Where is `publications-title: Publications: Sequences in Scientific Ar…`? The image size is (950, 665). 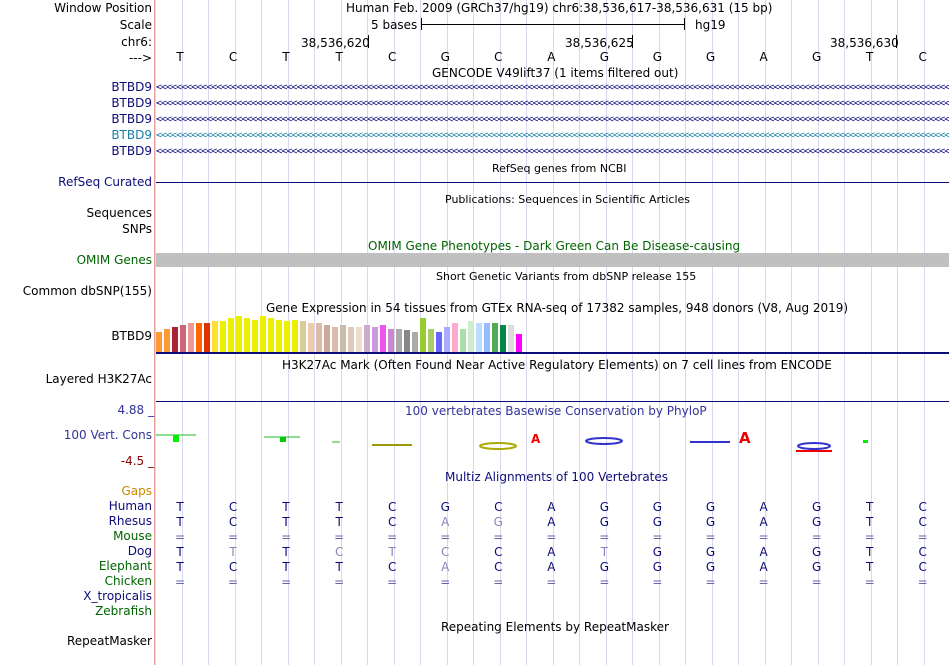 publications-title: Publications: Sequences in Scientific Ar… is located at coordinates (567, 199).